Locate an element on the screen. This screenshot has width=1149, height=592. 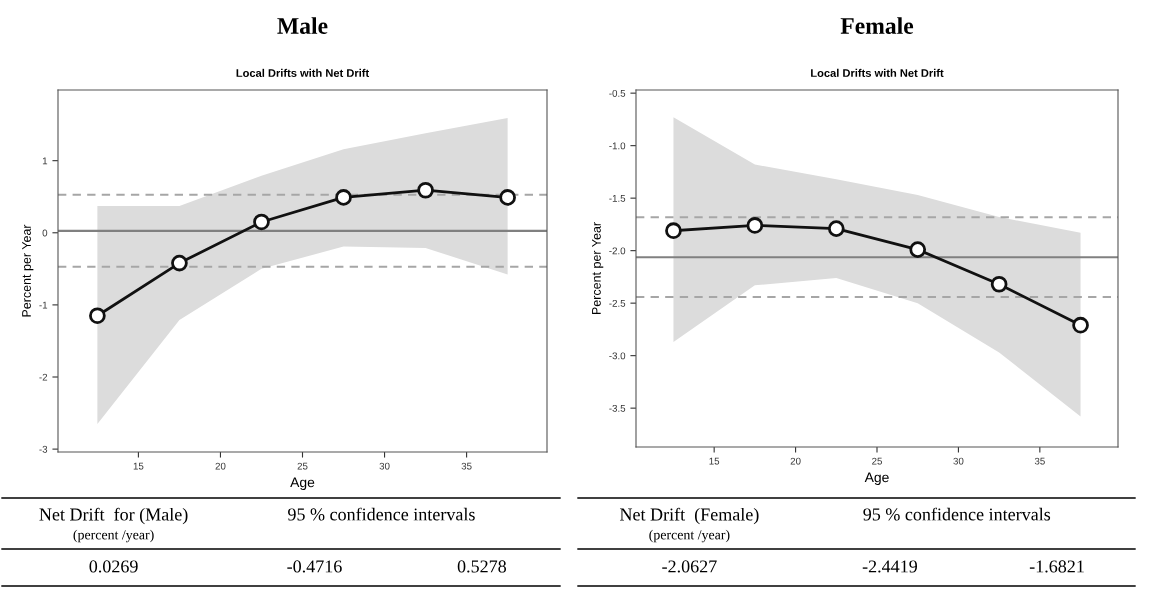
y-tick-label: -3.0 is located at coordinates (617, 356).